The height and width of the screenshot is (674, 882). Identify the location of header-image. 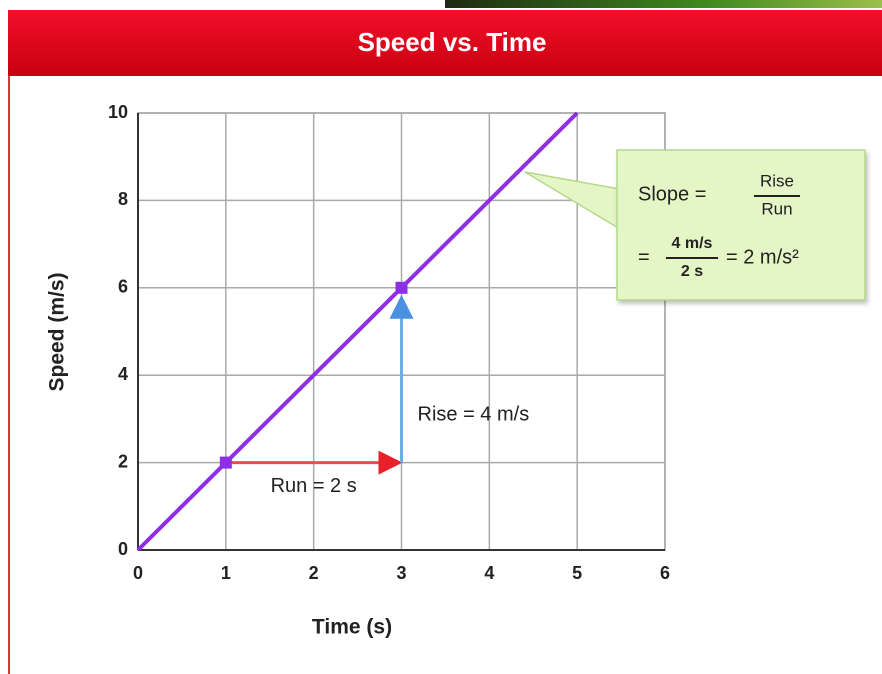
(663, 4).